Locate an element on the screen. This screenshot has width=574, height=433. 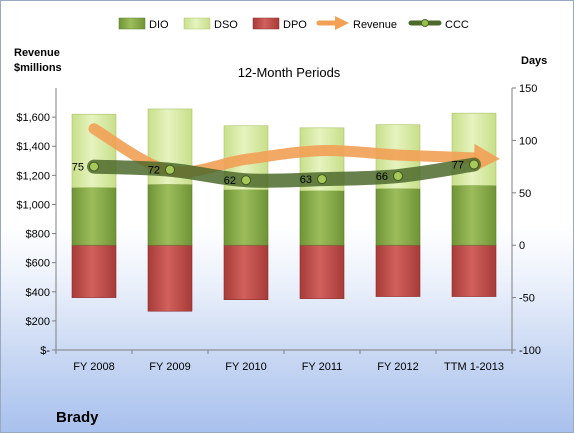
ccc-label-3: 63 is located at coordinates (306, 180).